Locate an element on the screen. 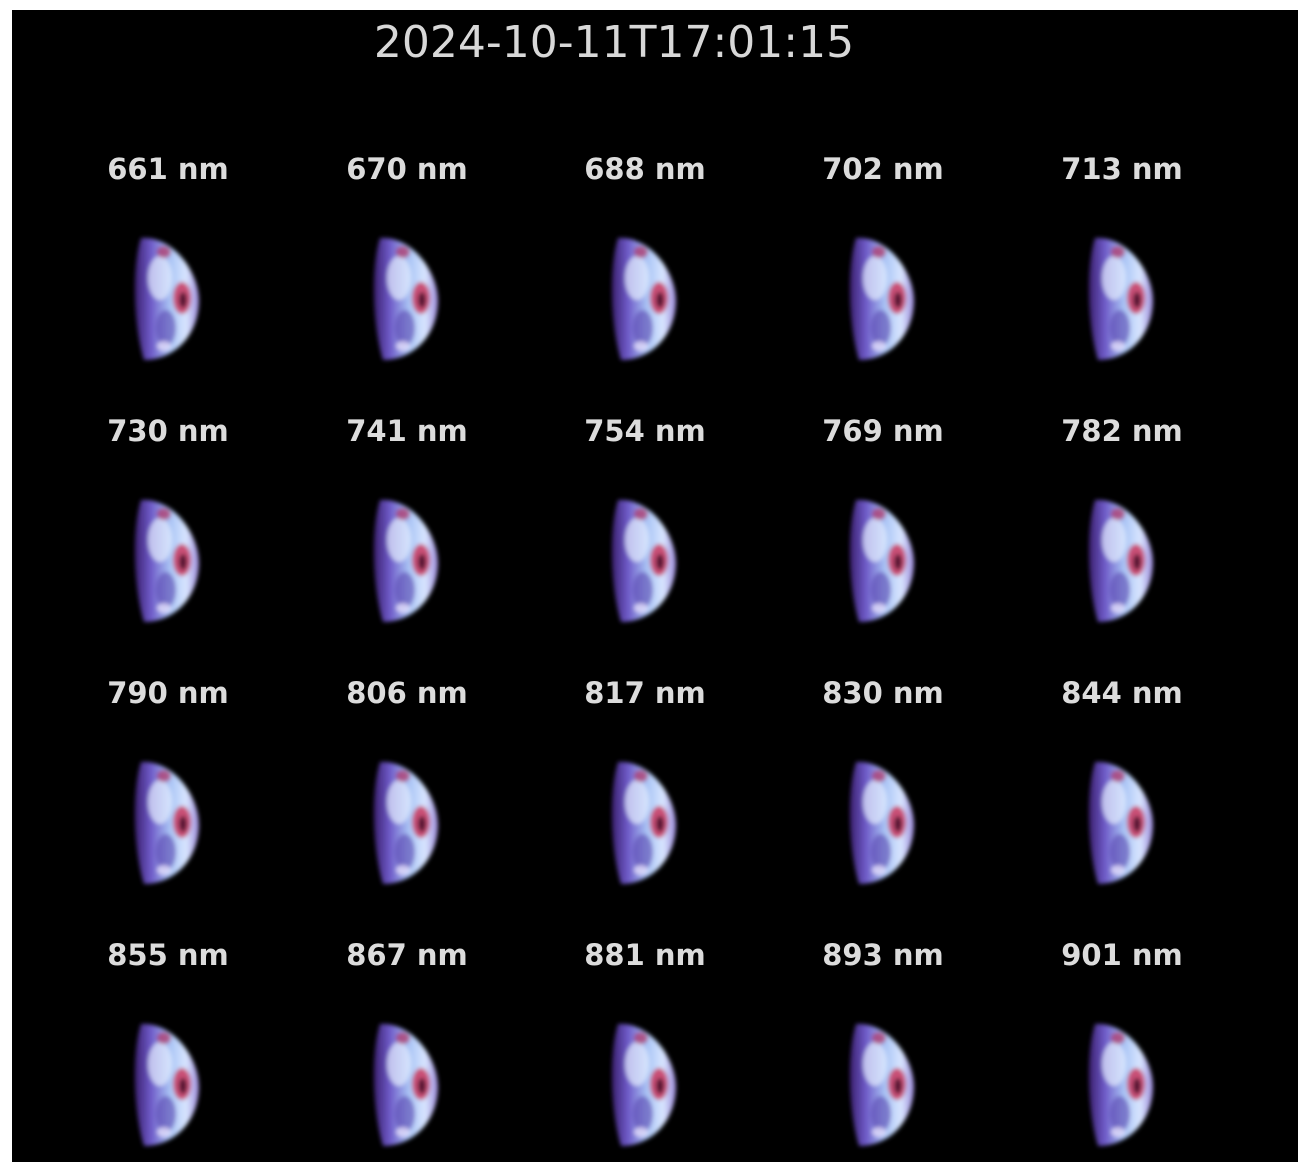 This screenshot has width=1298, height=1164. panel: 670 nm is located at coordinates (407, 256).